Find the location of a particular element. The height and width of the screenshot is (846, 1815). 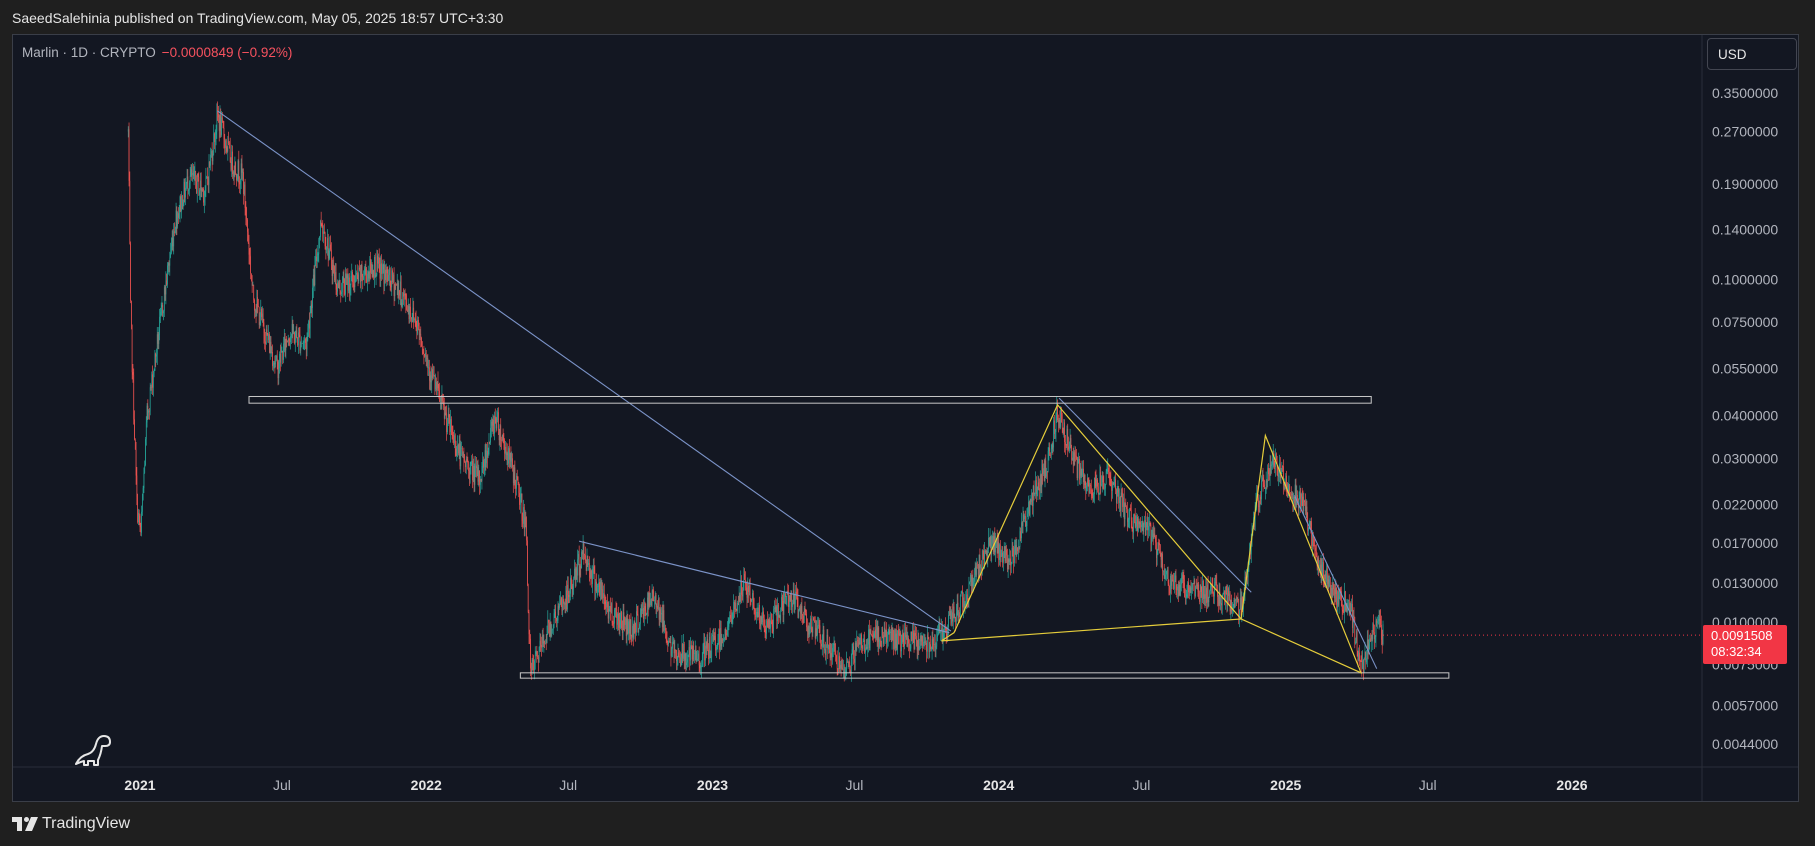

currency-button: USD is located at coordinates (1752, 54).